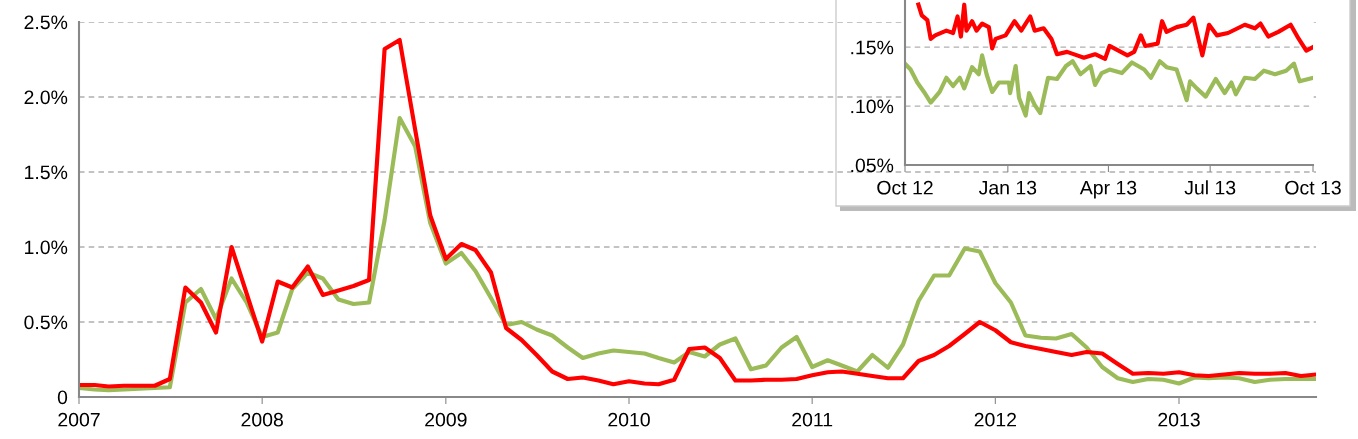 The image size is (1358, 439). Describe the element at coordinates (46, 322) in the screenshot. I see `y-tick-label: 0.5%` at that location.